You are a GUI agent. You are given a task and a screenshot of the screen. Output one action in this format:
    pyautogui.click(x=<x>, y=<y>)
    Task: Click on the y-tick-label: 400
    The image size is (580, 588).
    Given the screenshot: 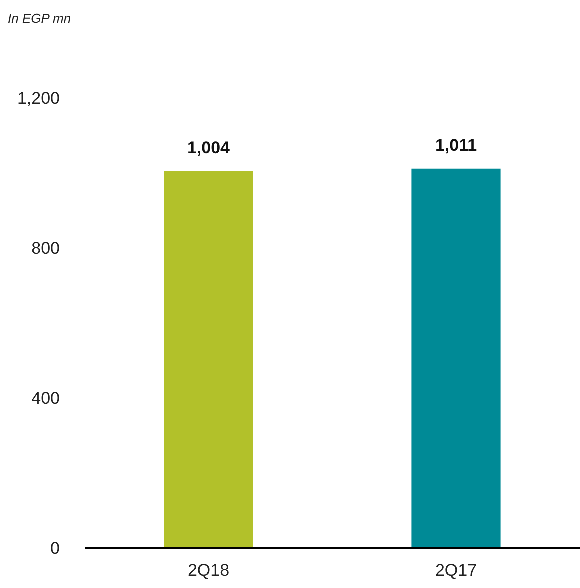 What is the action you would take?
    pyautogui.click(x=46, y=398)
    